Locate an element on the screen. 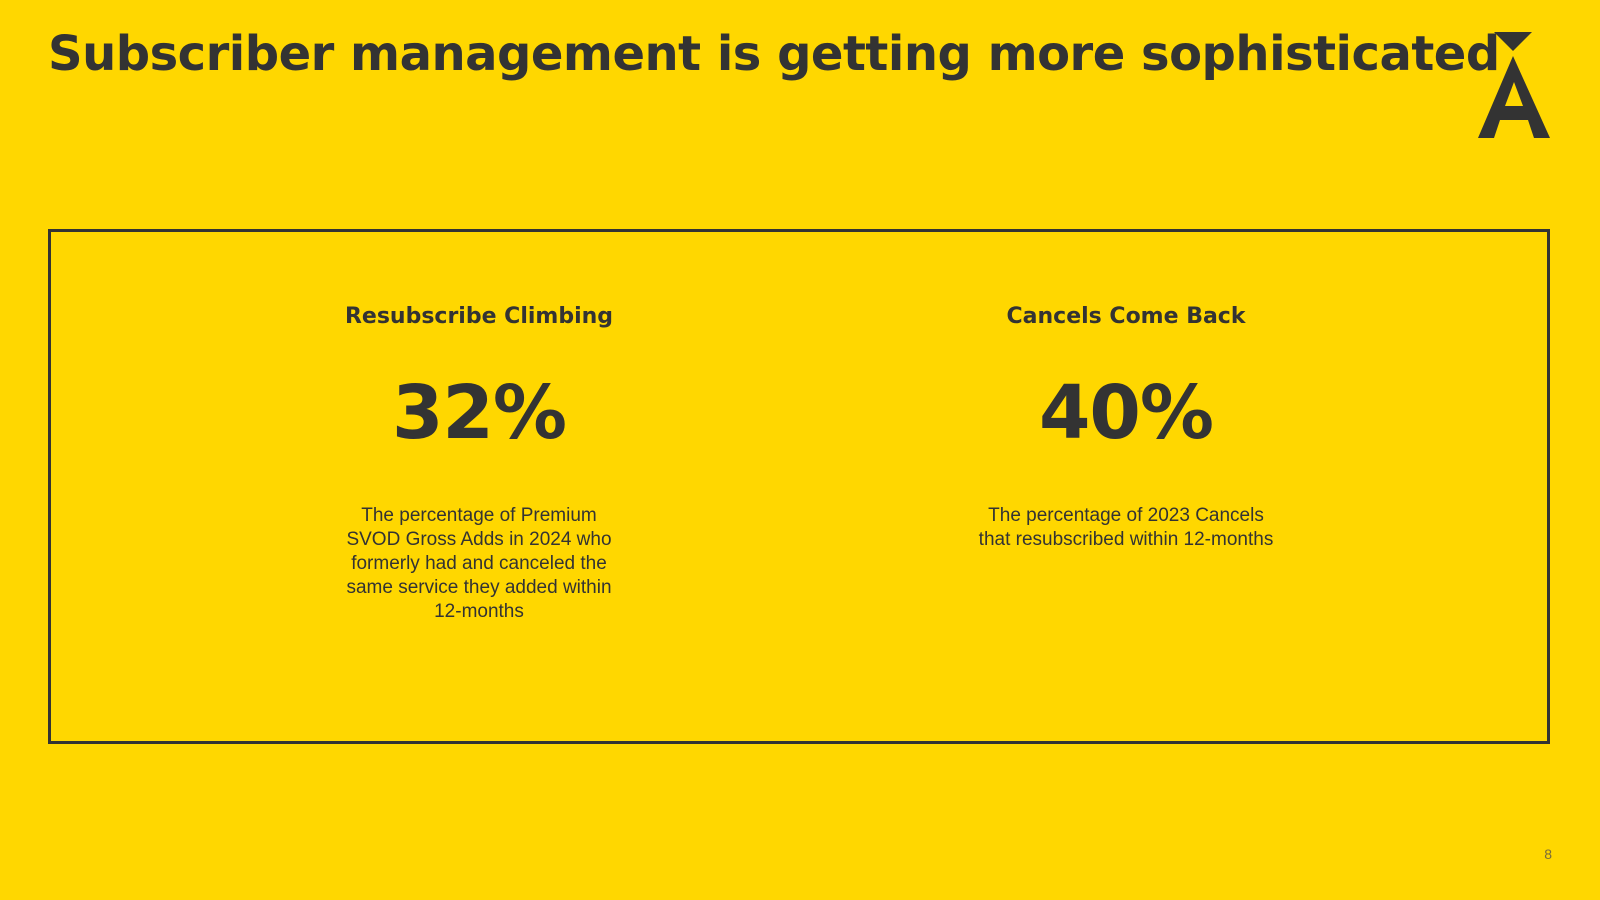  triangle-a-logo-icon is located at coordinates (1514, 85).